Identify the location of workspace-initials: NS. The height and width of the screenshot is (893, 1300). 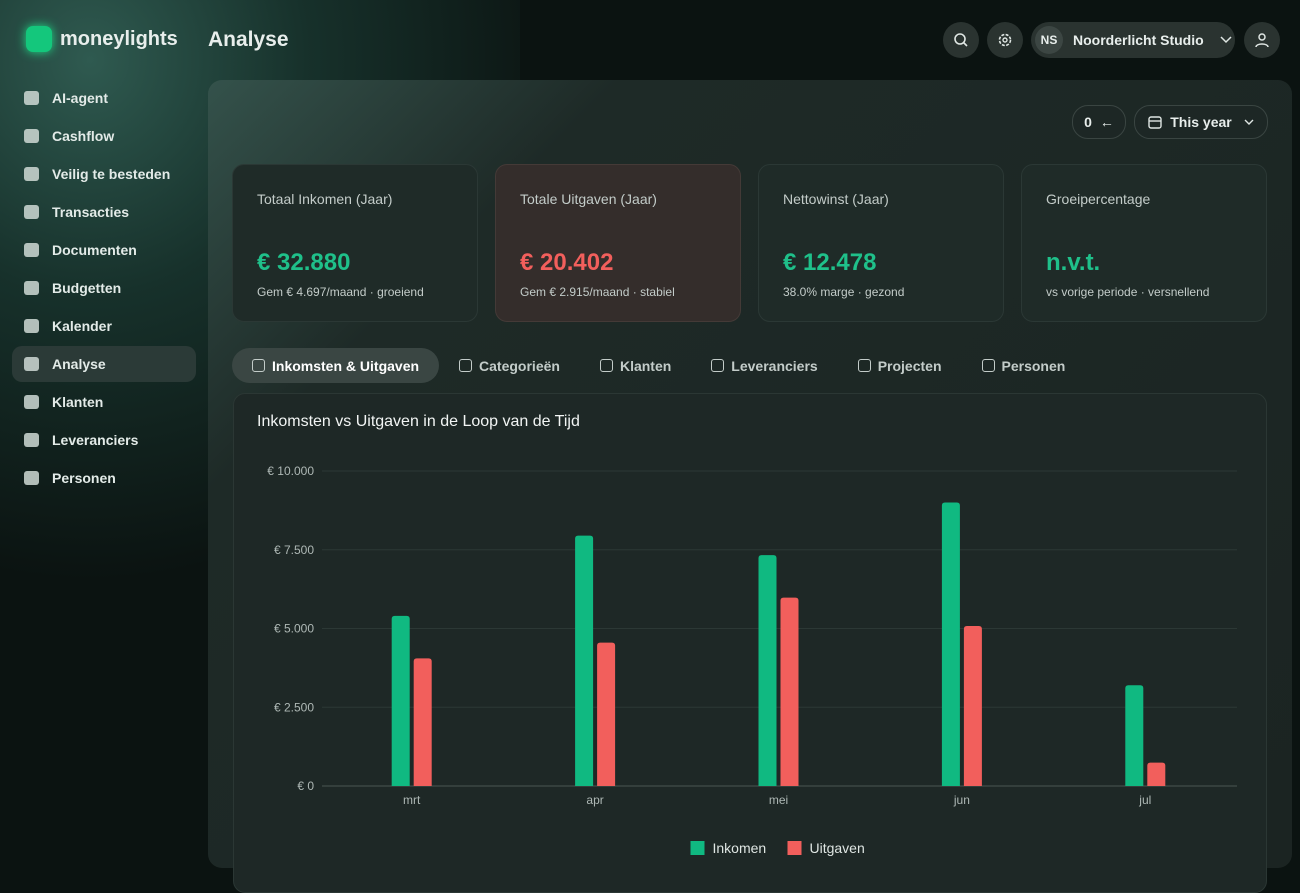
(1049, 40).